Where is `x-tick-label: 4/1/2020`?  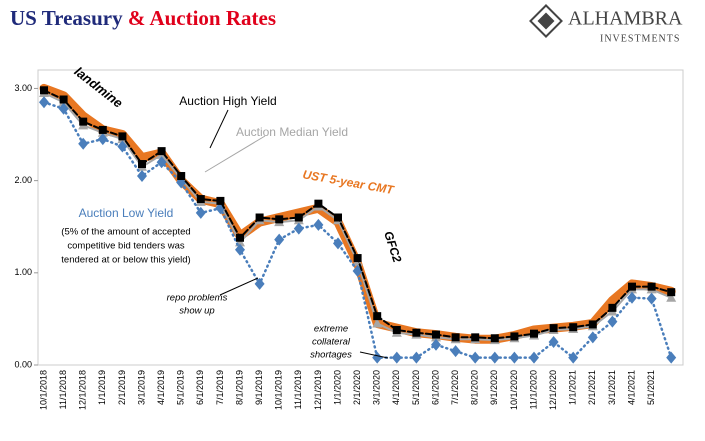
x-tick-label: 4/1/2020 is located at coordinates (396, 387).